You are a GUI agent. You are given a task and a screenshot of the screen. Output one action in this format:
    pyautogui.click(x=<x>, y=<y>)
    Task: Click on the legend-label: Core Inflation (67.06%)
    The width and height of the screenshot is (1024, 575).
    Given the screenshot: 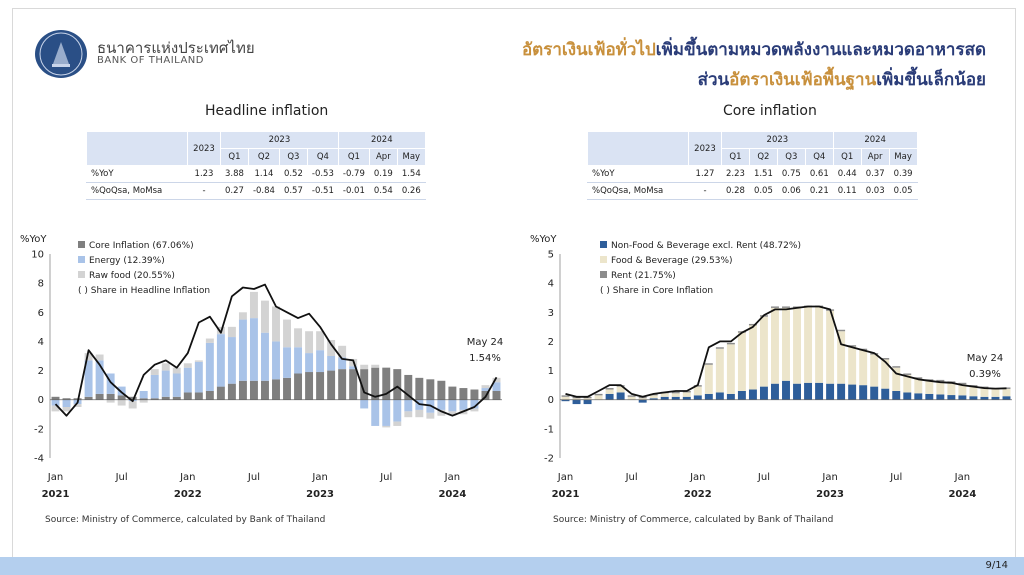 What is the action you would take?
    pyautogui.click(x=141, y=246)
    